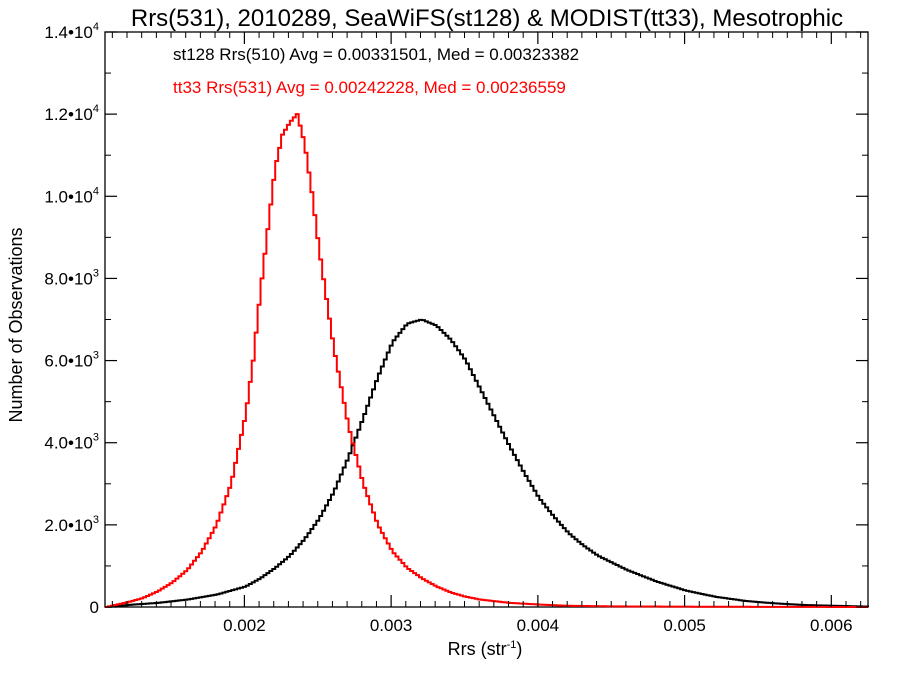  What do you see at coordinates (831, 625) in the screenshot?
I see `x-tick-label: 0.006` at bounding box center [831, 625].